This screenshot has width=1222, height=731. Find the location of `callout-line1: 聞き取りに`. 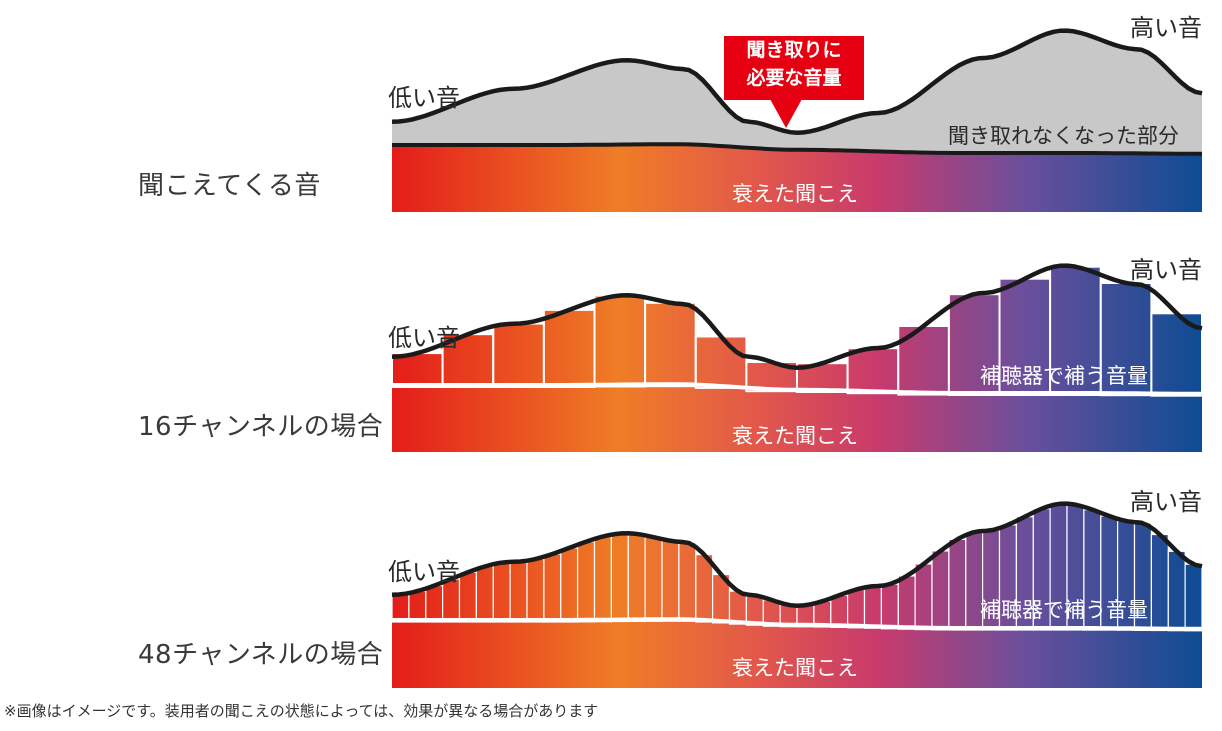

callout-line1: 聞き取りに is located at coordinates (794, 50).